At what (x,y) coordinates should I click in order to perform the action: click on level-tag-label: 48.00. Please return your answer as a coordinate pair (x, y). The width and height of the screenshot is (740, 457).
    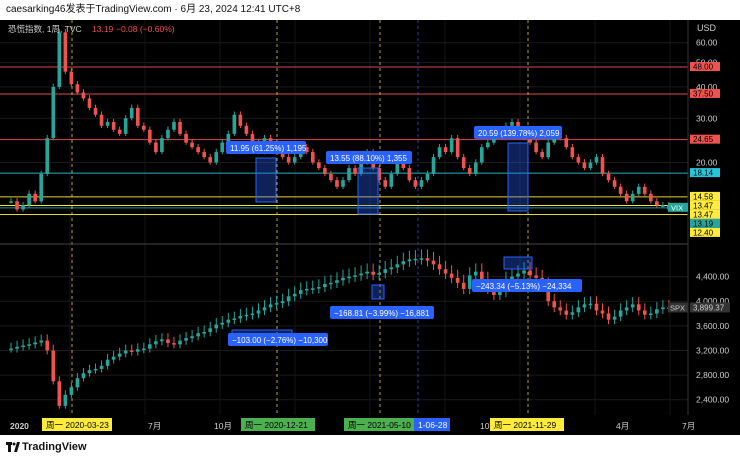
    Looking at the image, I should click on (703, 67).